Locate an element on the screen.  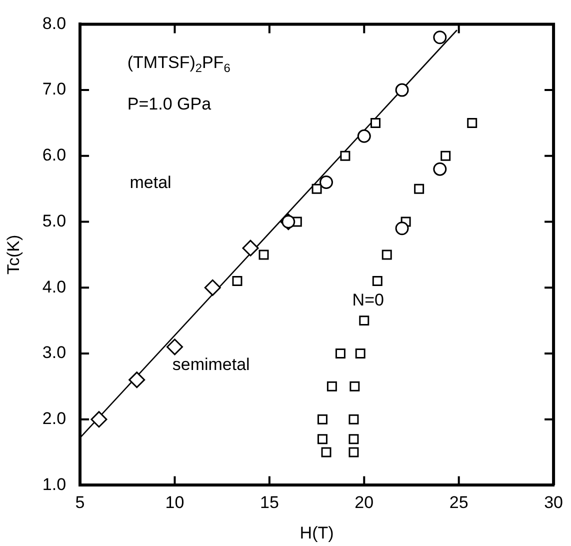
y-tick-label: 1.0 is located at coordinates (54, 484).